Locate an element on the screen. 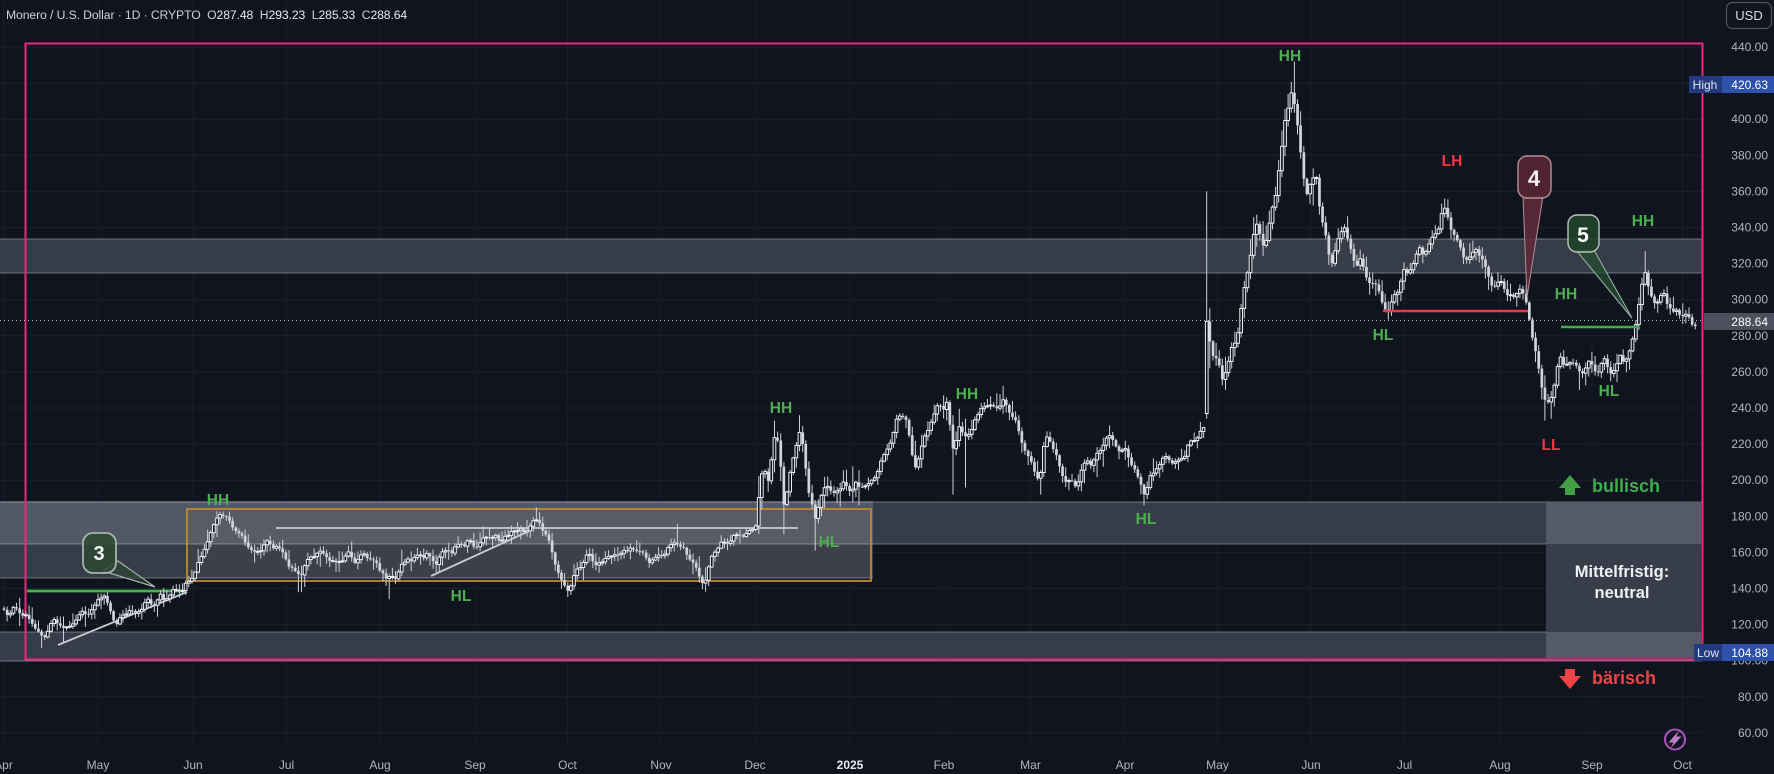 This screenshot has height=774, width=1774. svg-text: 240.00 is located at coordinates (1749, 408).